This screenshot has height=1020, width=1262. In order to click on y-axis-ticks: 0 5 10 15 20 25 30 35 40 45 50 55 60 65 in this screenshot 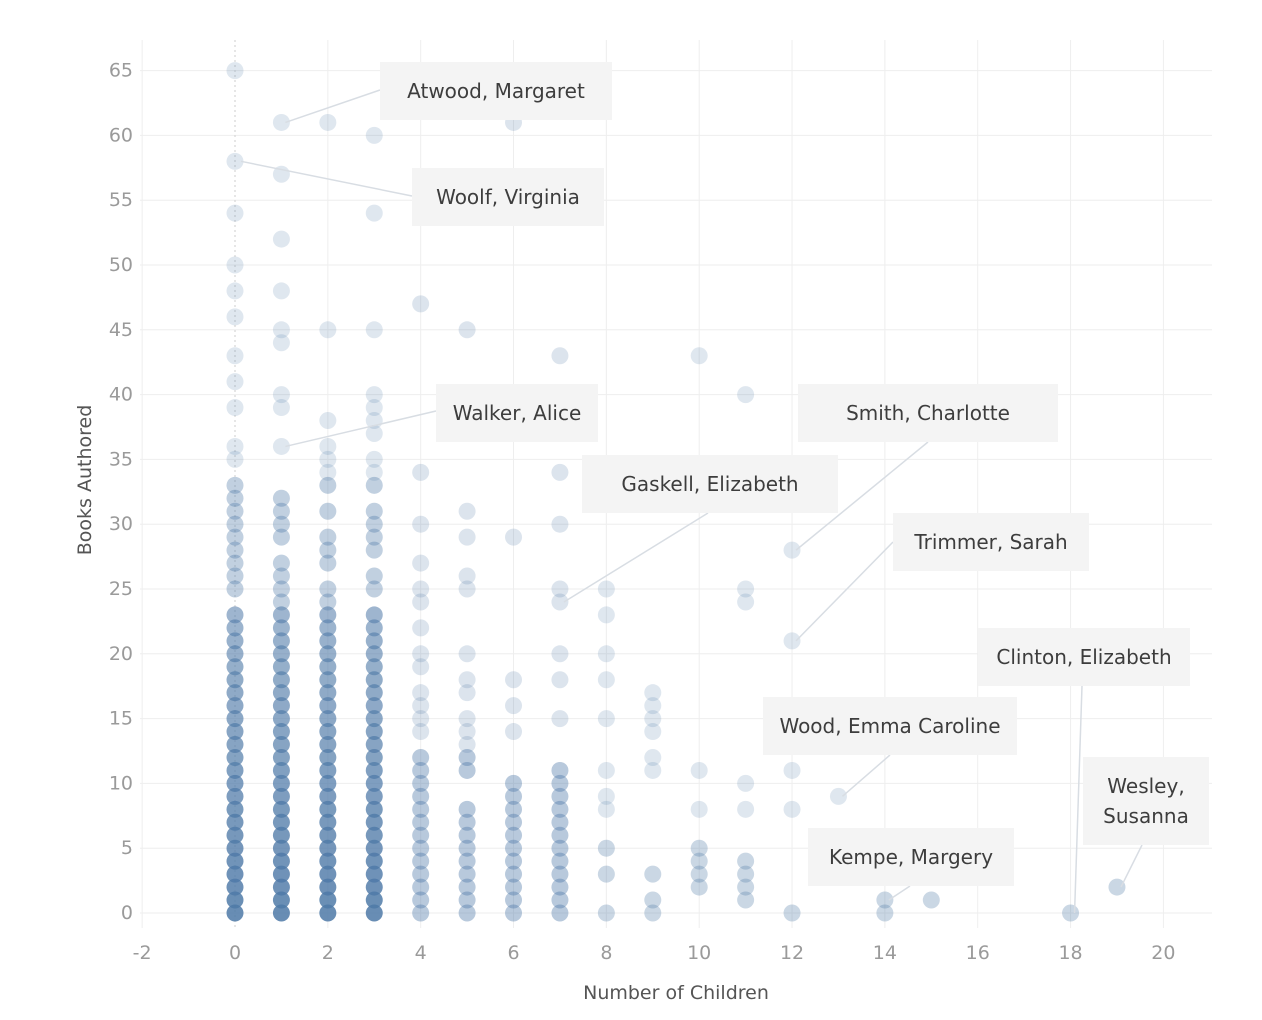, I will do `click(121, 492)`.